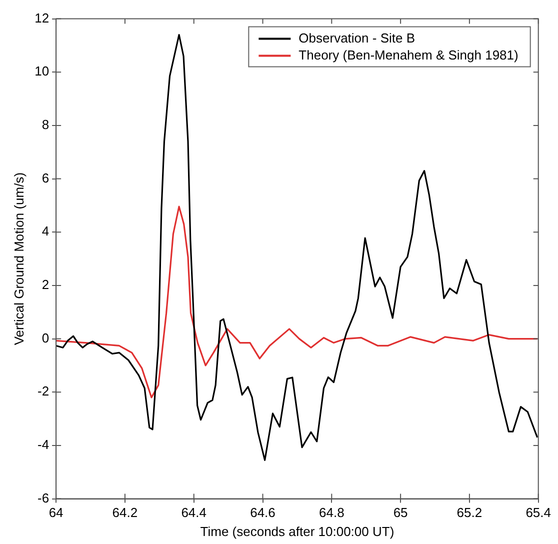 This screenshot has height=544, width=558. I want to click on y-tick-label: 4, so click(46, 231).